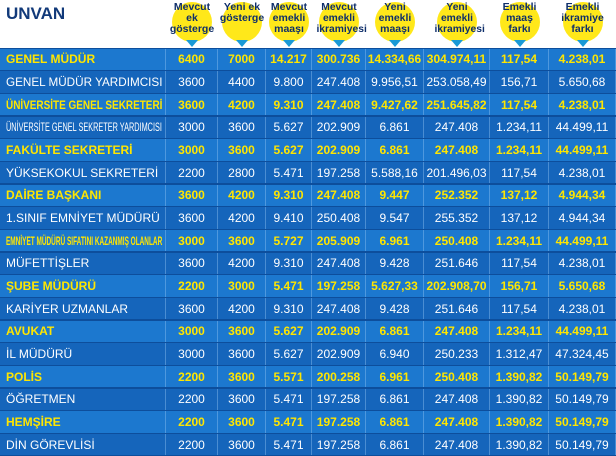  I want to click on value-cell: 250.408, so click(339, 218).